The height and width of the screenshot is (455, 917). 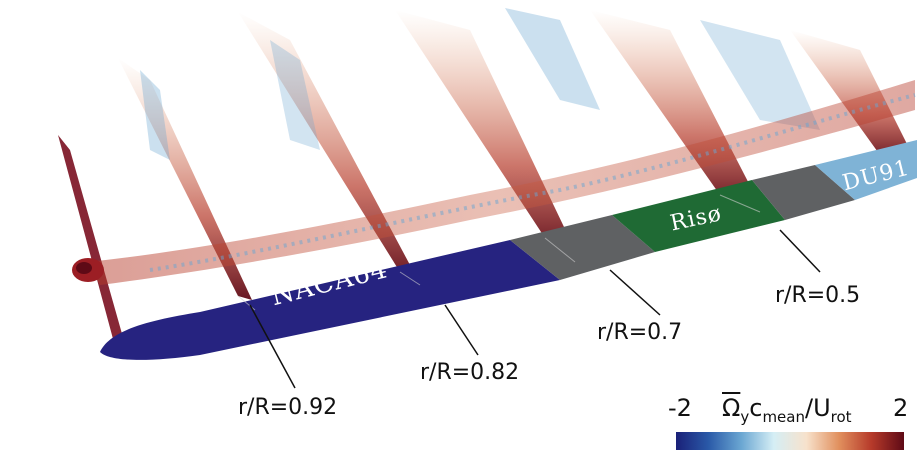 What do you see at coordinates (901, 408) in the screenshot?
I see `colorbar-max-label: 2` at bounding box center [901, 408].